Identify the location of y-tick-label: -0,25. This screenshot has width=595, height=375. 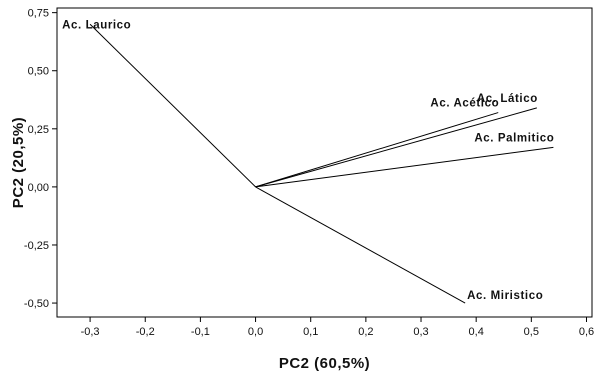
(36, 246).